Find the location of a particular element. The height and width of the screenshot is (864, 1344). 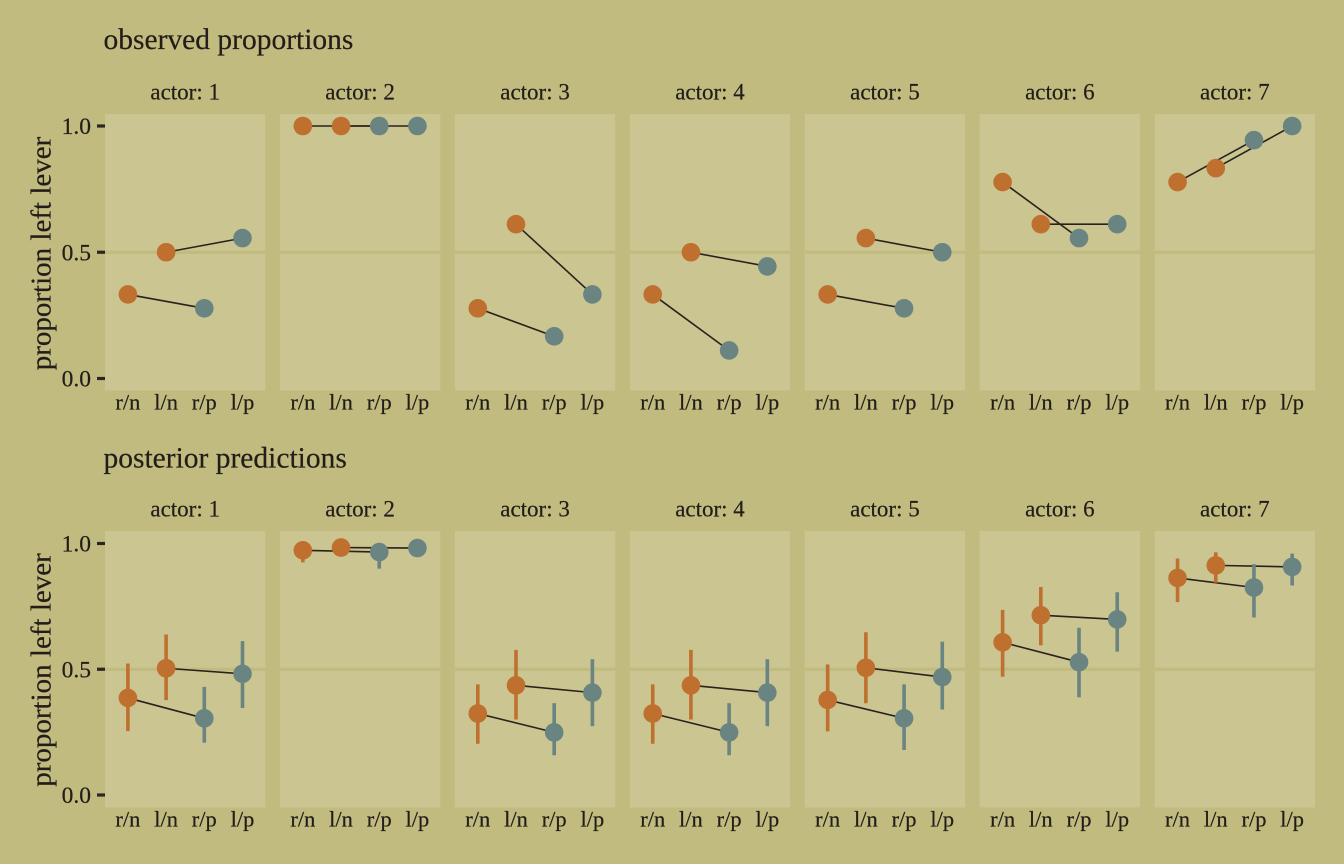

svg-text: posterior predictions is located at coordinates (225, 459).